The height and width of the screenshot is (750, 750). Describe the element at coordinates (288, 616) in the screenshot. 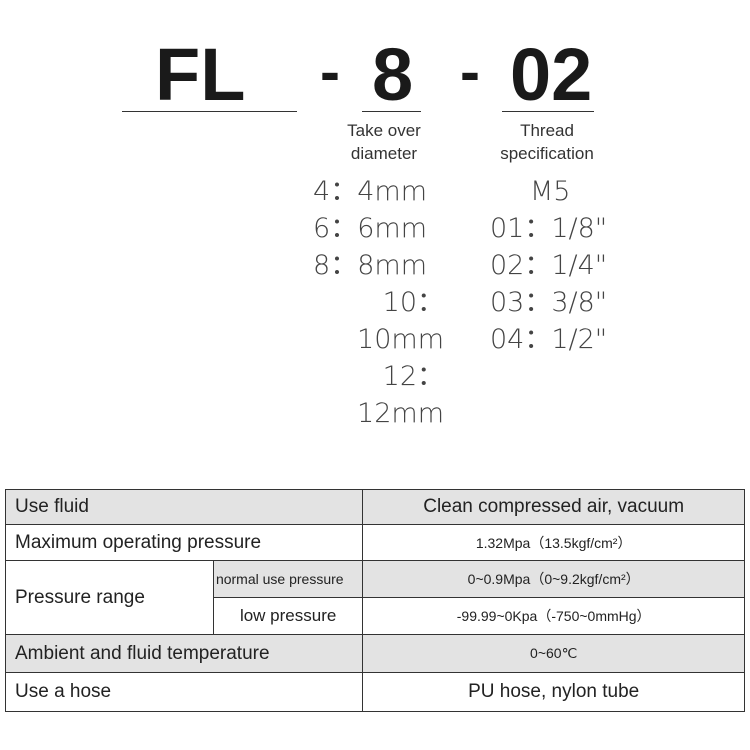

I see `spec-sublabel: low pressure` at that location.